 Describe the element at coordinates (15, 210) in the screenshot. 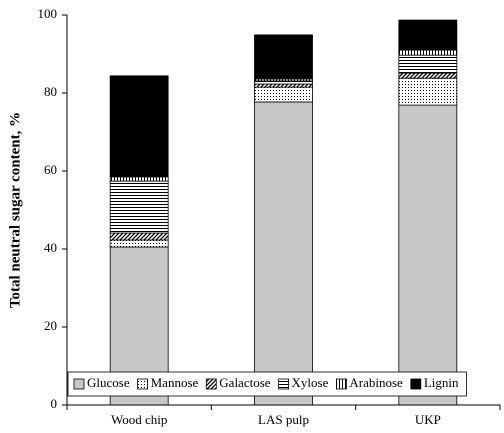

I see `y-axis-label: Total neutral sugar content, %` at that location.